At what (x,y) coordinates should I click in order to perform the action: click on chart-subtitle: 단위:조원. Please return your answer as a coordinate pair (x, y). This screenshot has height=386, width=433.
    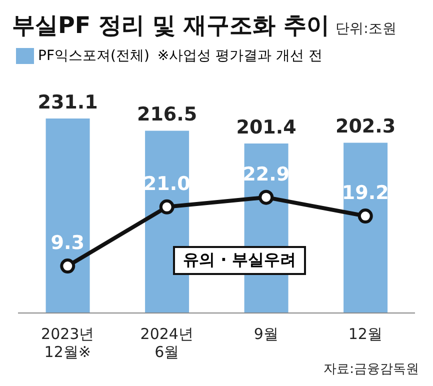
    Looking at the image, I should click on (366, 29).